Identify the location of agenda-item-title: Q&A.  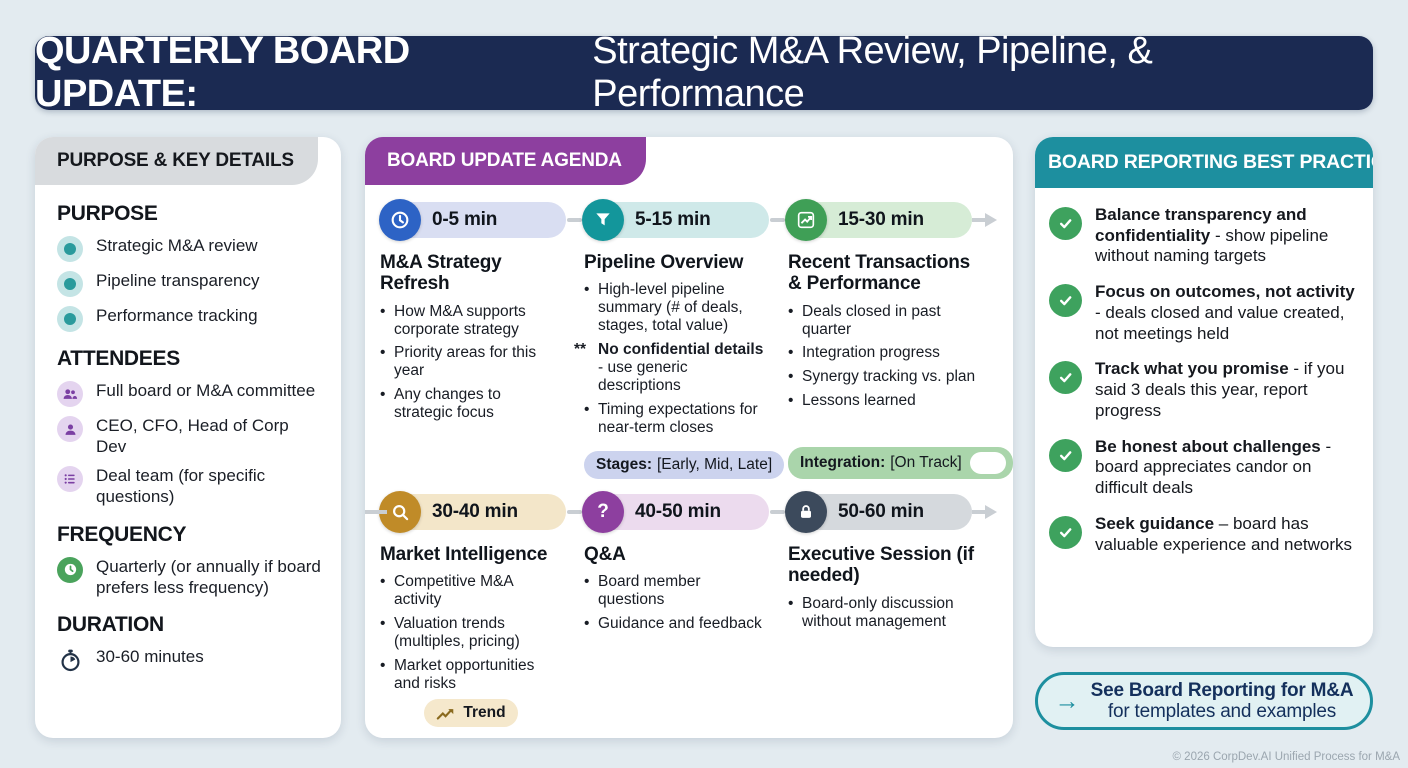
(605, 554).